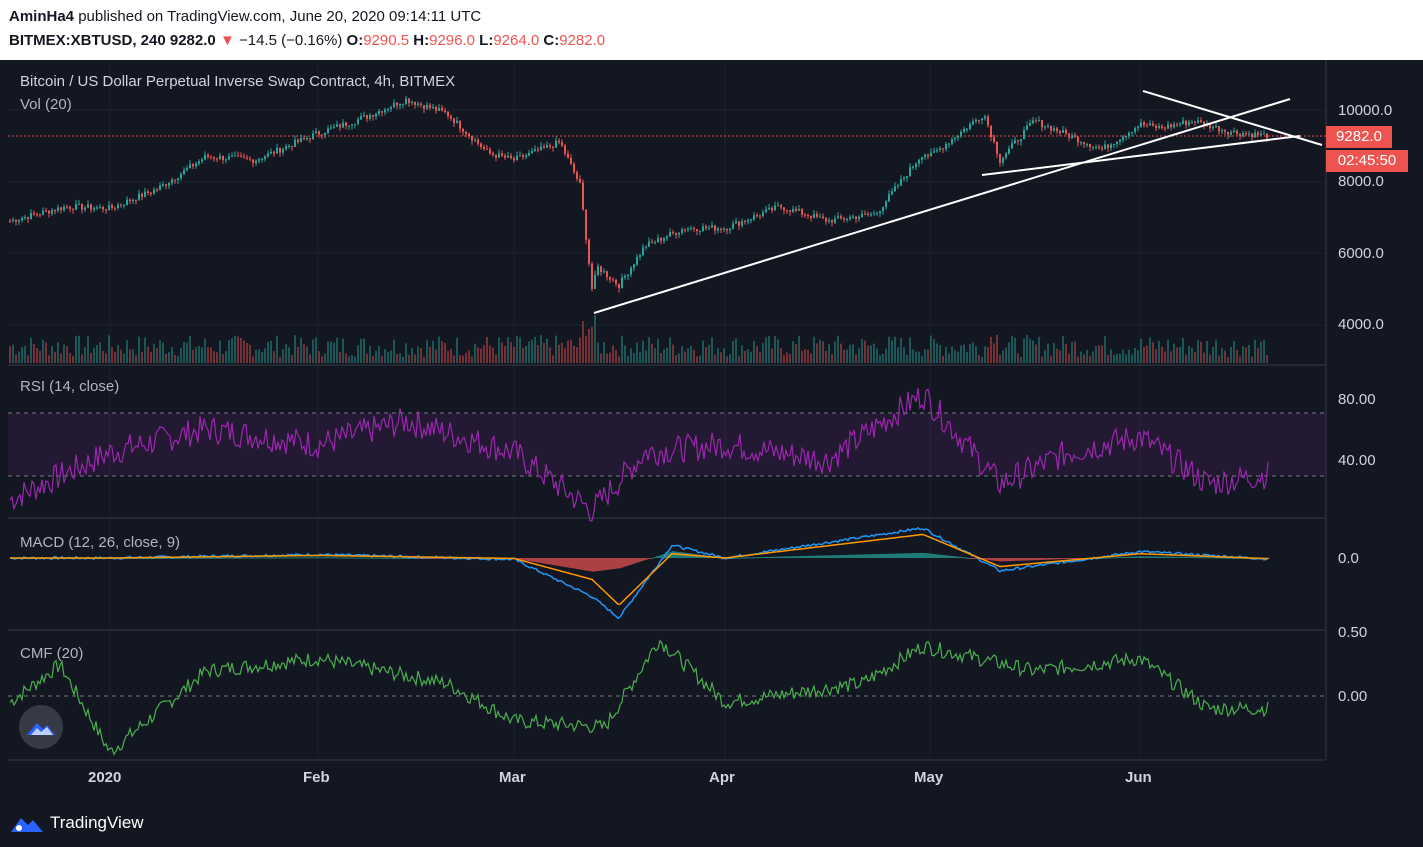 This screenshot has height=847, width=1423. Describe the element at coordinates (42, 16) in the screenshot. I see `publisher-name: AminHa4` at that location.